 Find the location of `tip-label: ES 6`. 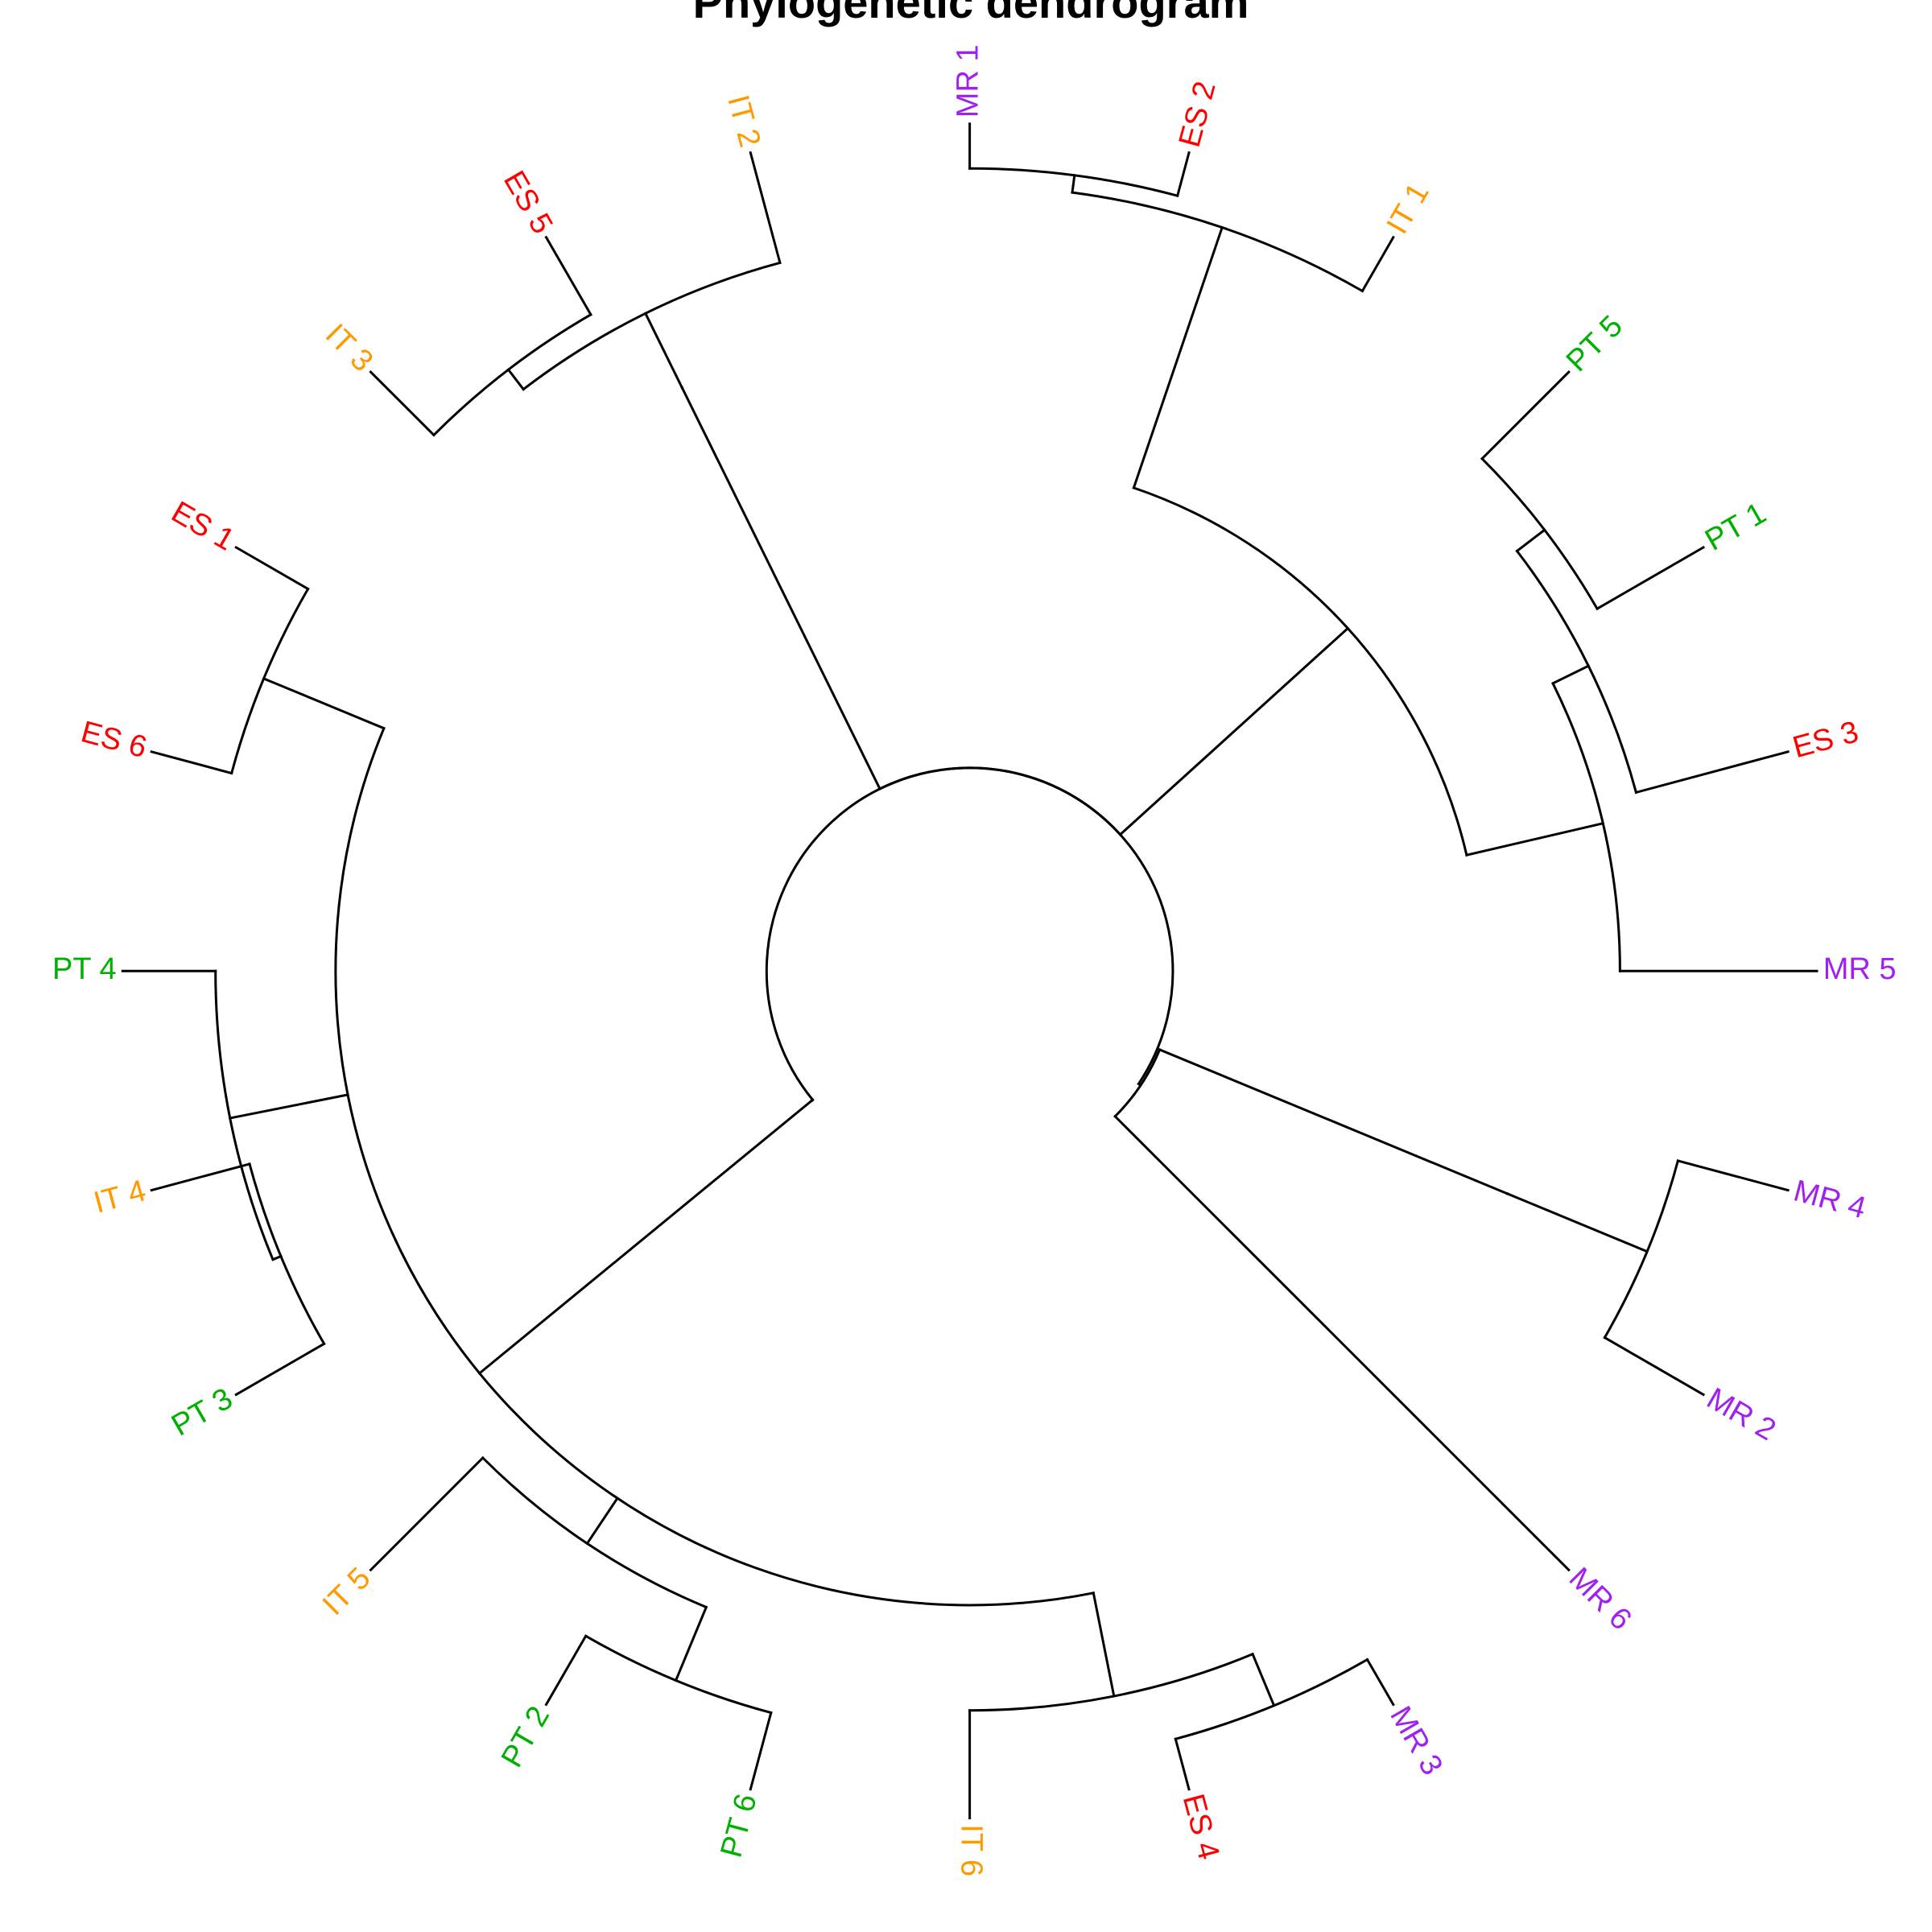

tip-label: ES 6 is located at coordinates (113, 740).